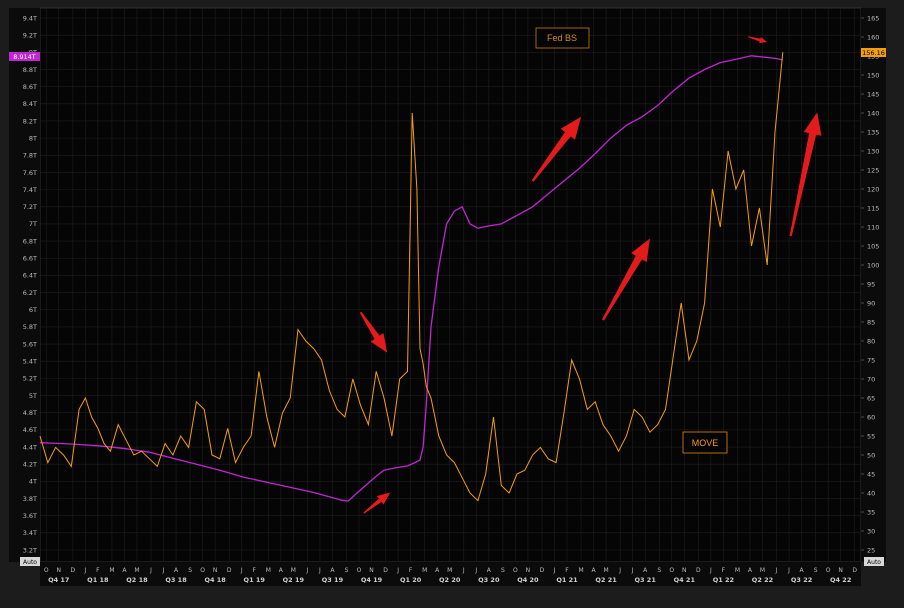 This screenshot has height=608, width=904. Describe the element at coordinates (176, 580) in the screenshot. I see `x-quarter-label: Q3 18` at that location.